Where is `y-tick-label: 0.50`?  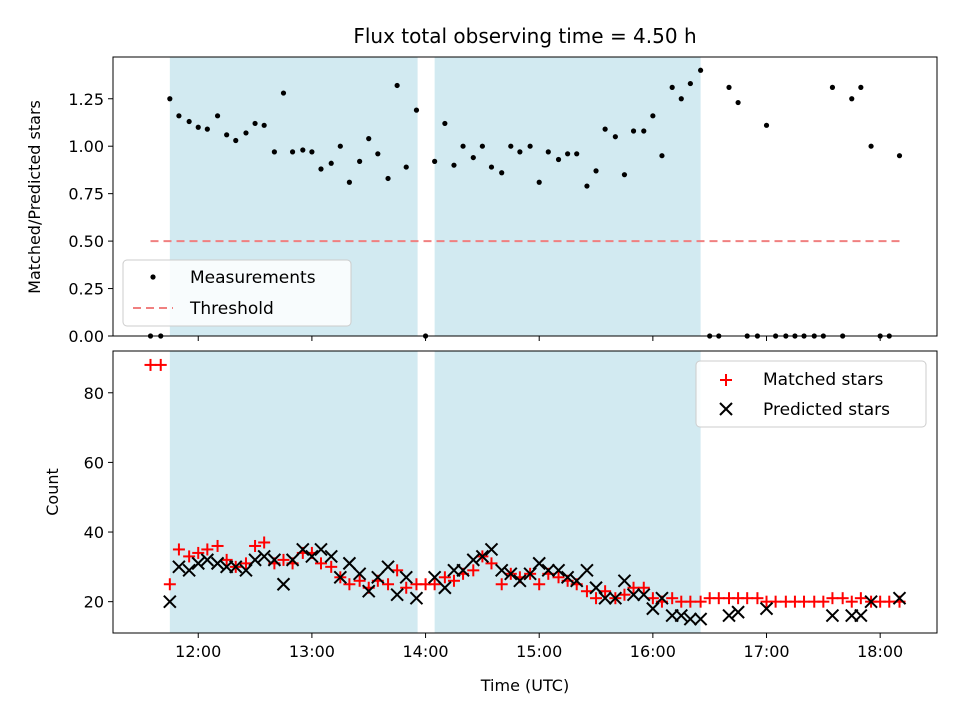
y-tick-label: 0.50 is located at coordinates (86, 241).